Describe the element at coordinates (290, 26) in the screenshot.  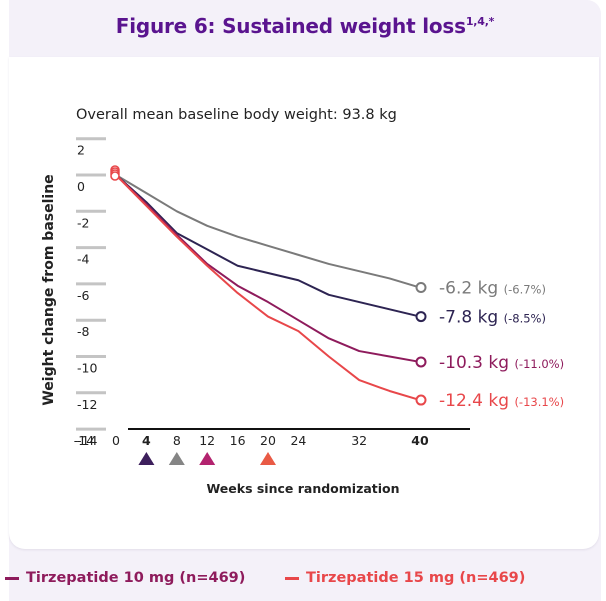
I see `figure-title-text: Figure 6: Sustained weight loss` at that location.